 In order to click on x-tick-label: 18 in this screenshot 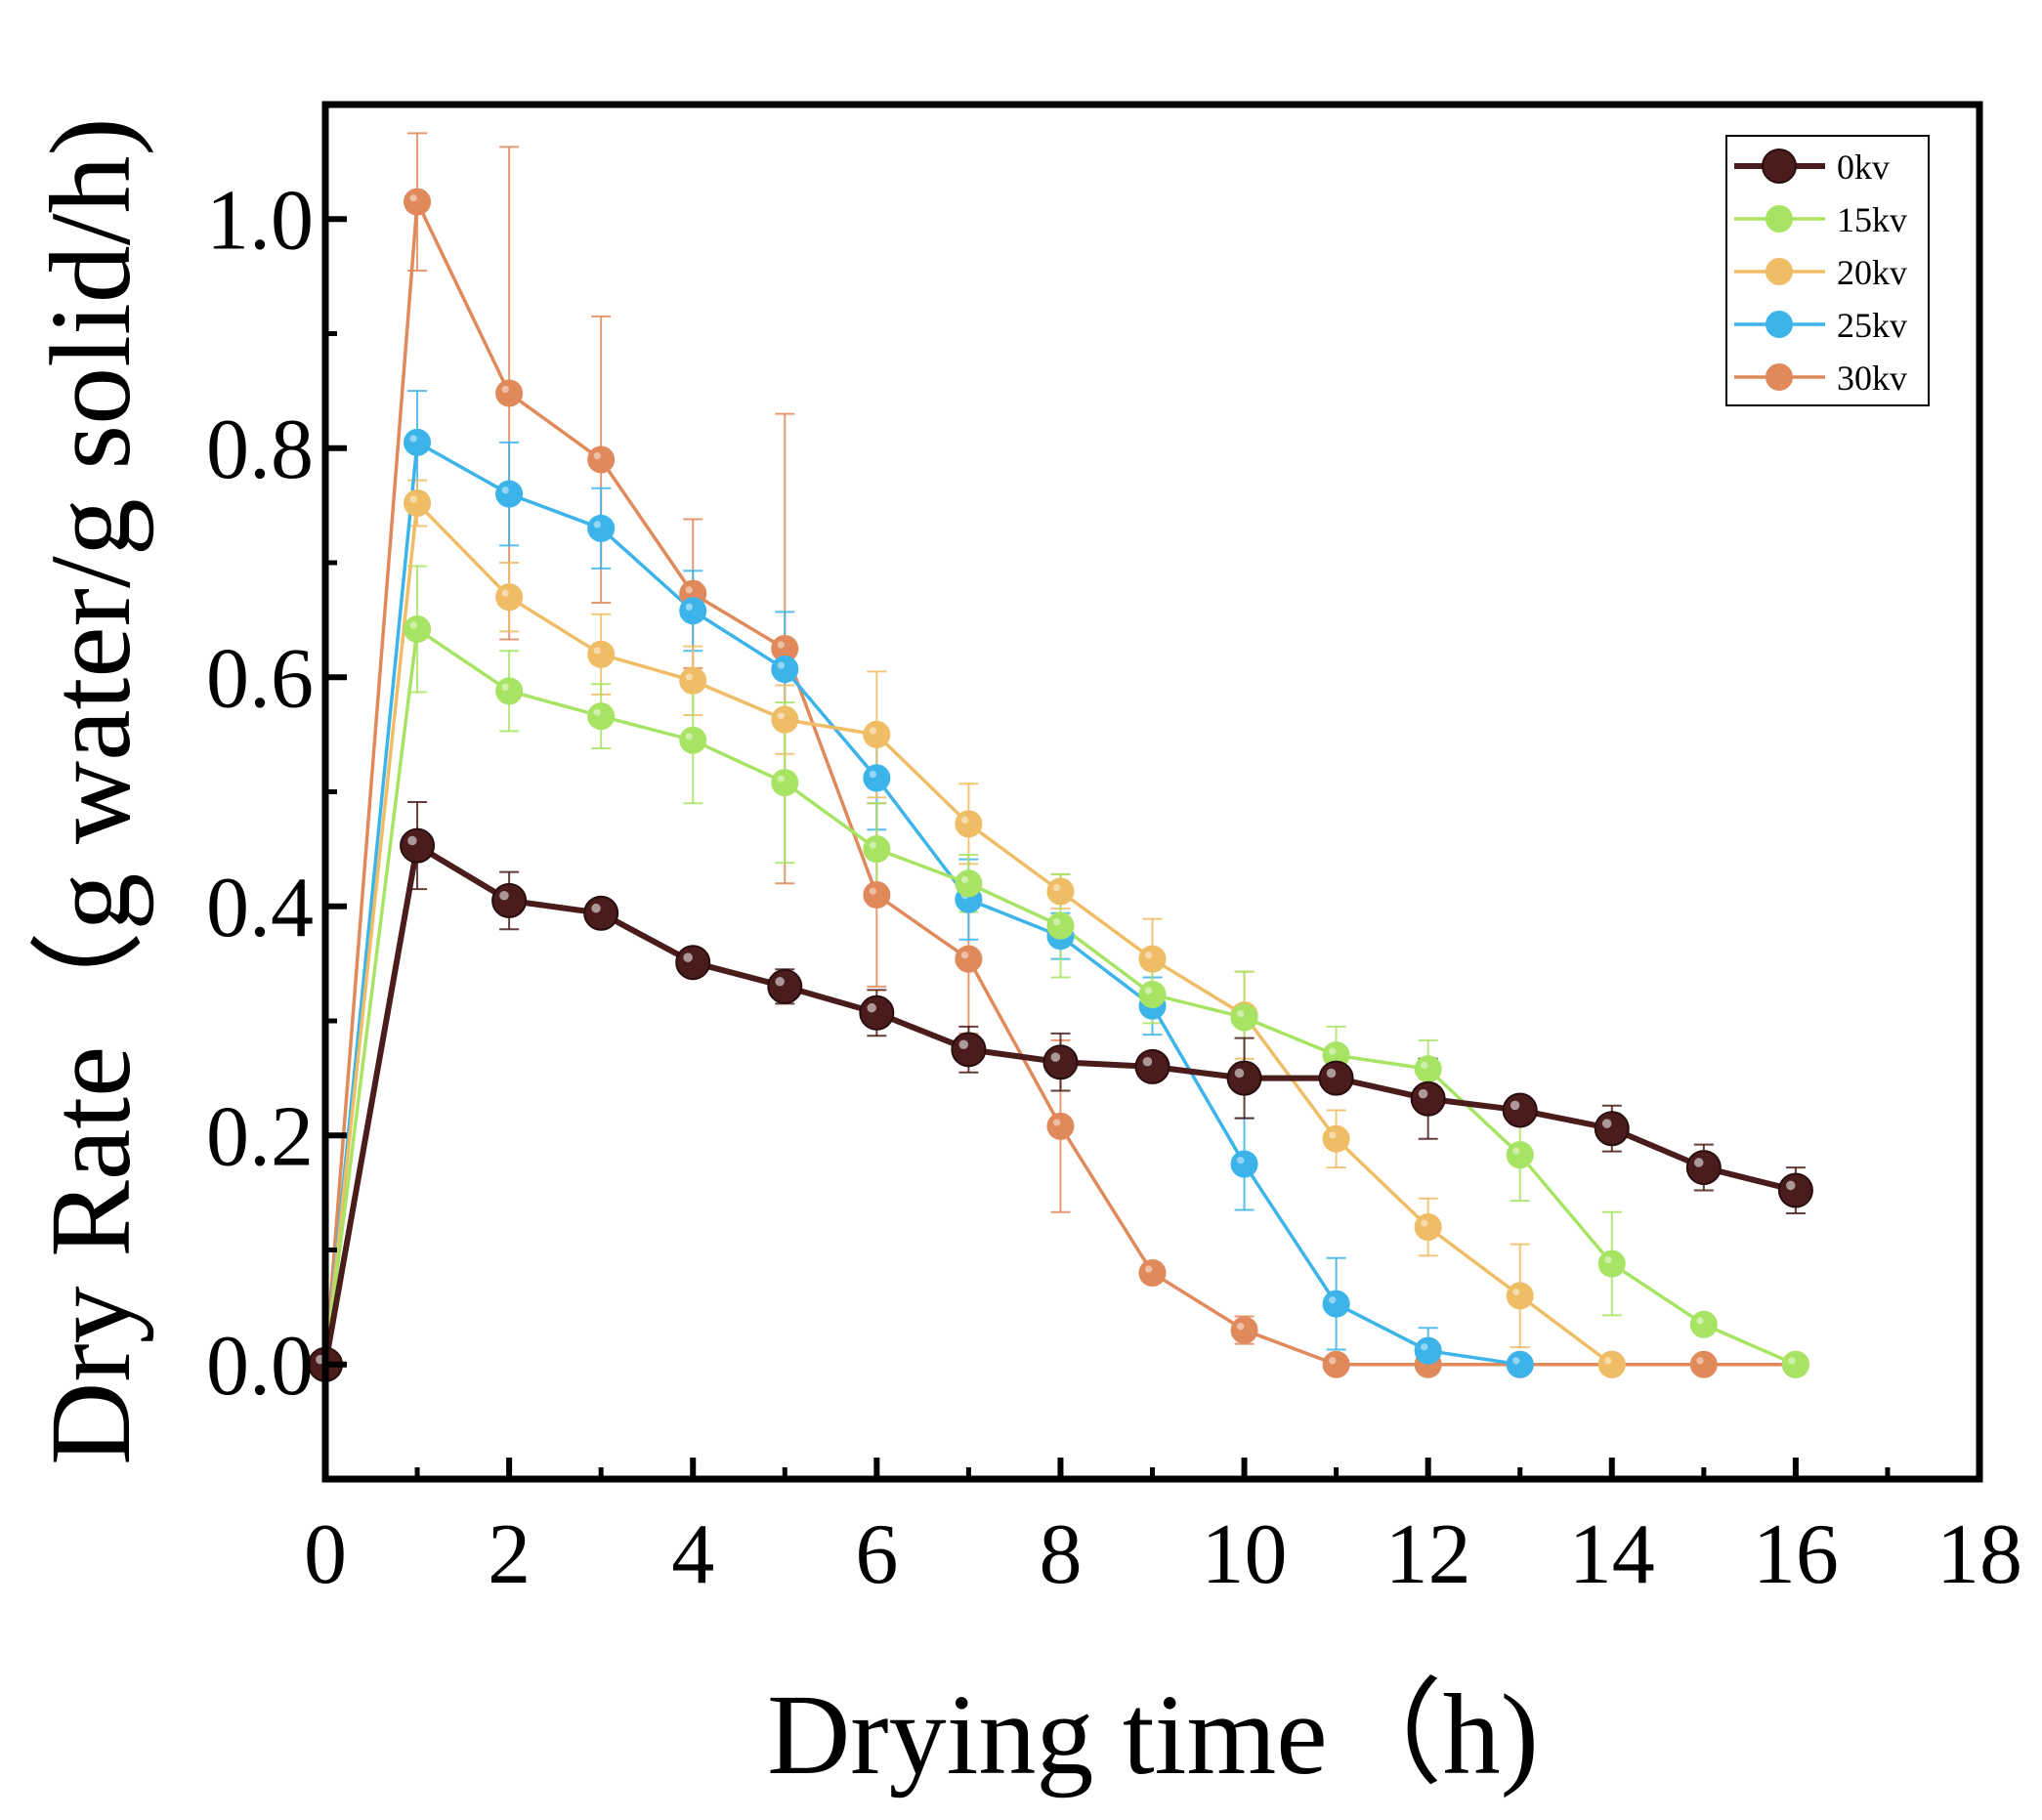, I will do `click(1979, 1554)`.